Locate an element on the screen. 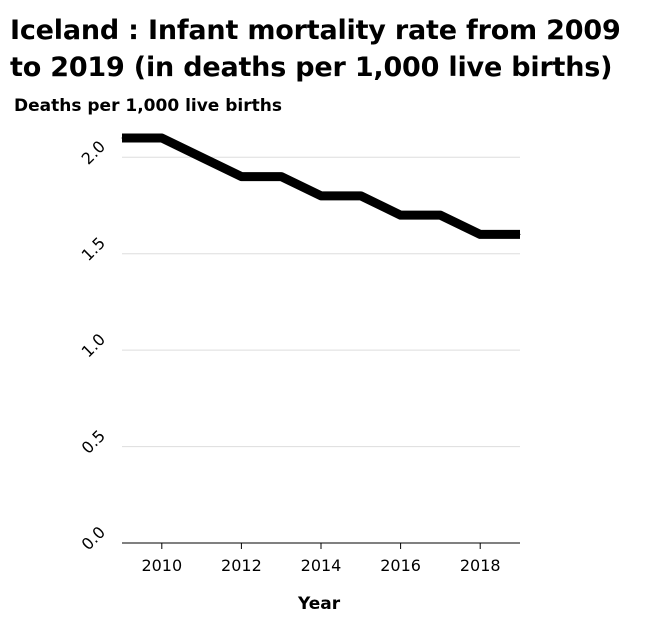  x-tick-labels: 2010 2012 2014 2016 2018 is located at coordinates (320, 565).